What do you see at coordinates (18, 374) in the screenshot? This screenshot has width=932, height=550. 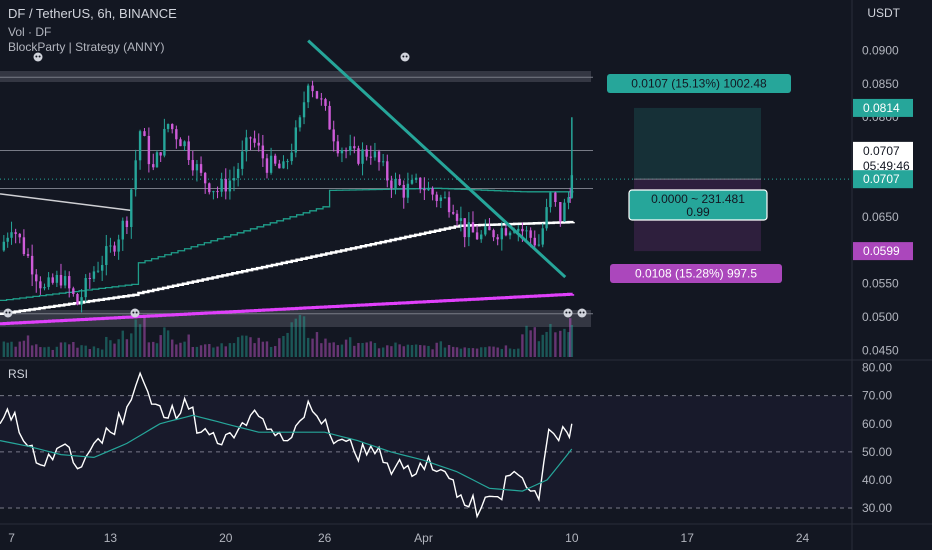 I see `rsi-title: RSI` at bounding box center [18, 374].